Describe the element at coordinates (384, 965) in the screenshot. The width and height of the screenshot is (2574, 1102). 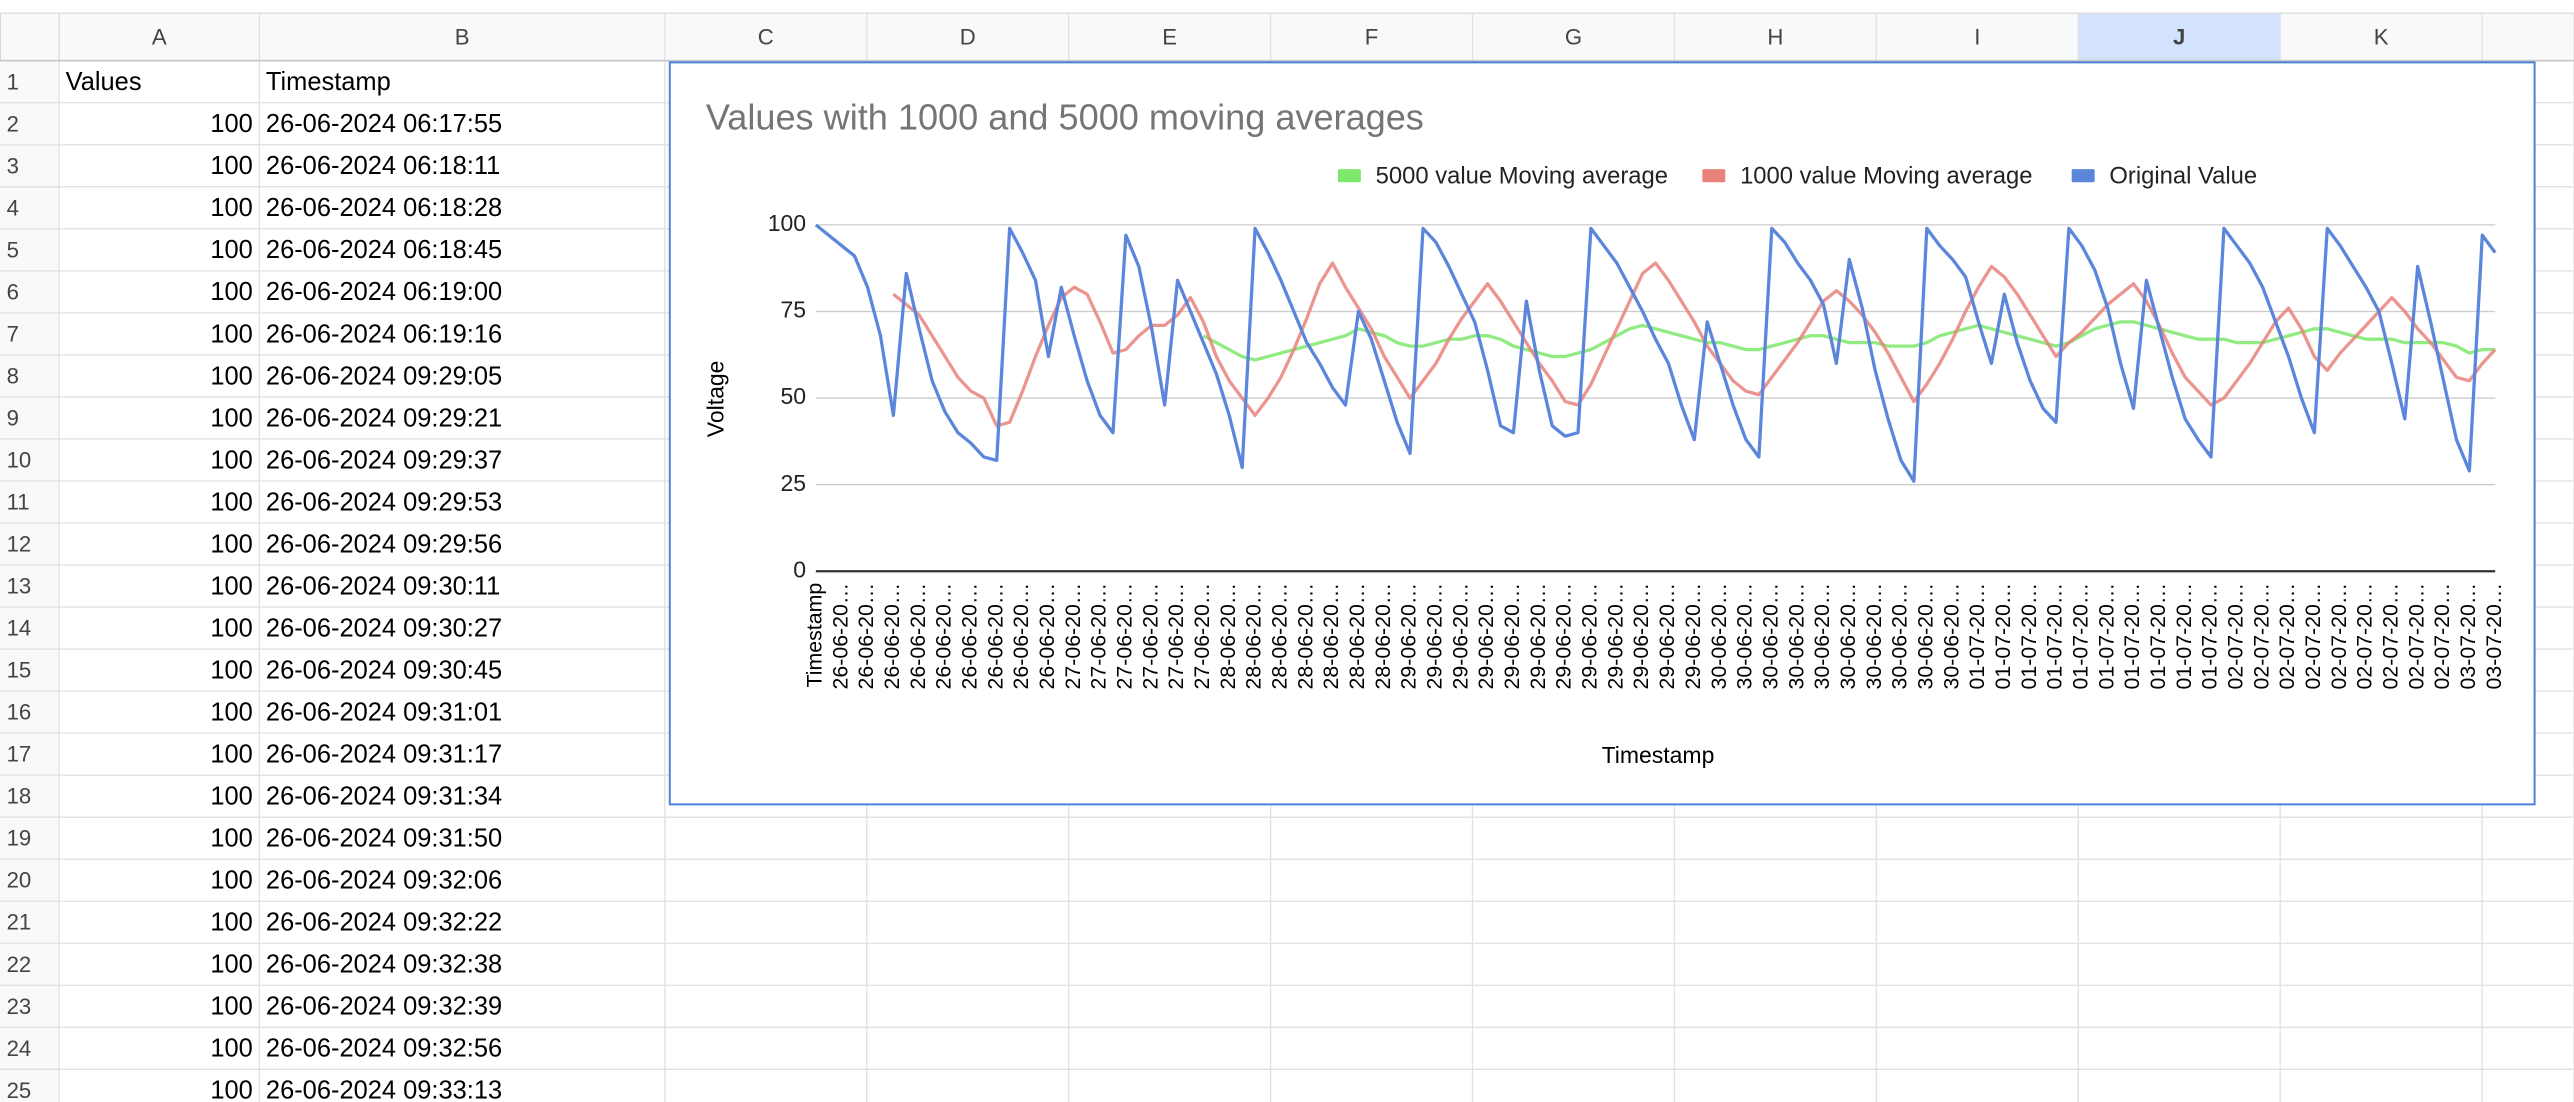
I see `cell-text: 26-06-2024 09:32:38` at that location.